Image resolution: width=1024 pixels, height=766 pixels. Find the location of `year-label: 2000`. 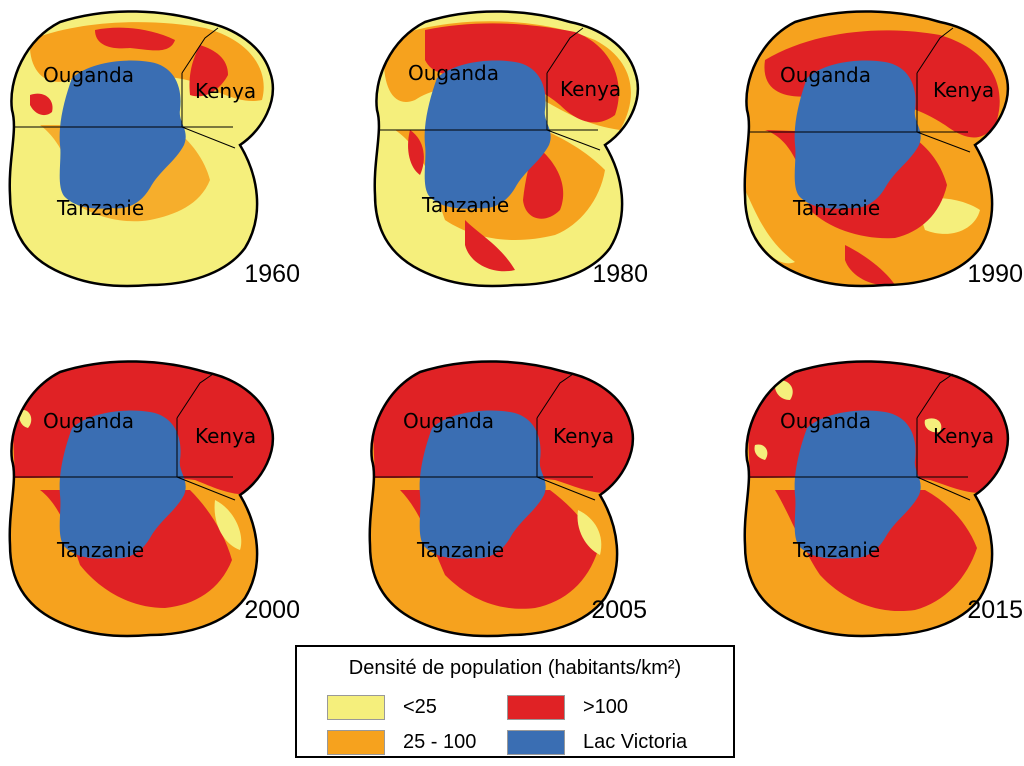

year-label: 2000 is located at coordinates (272, 610).